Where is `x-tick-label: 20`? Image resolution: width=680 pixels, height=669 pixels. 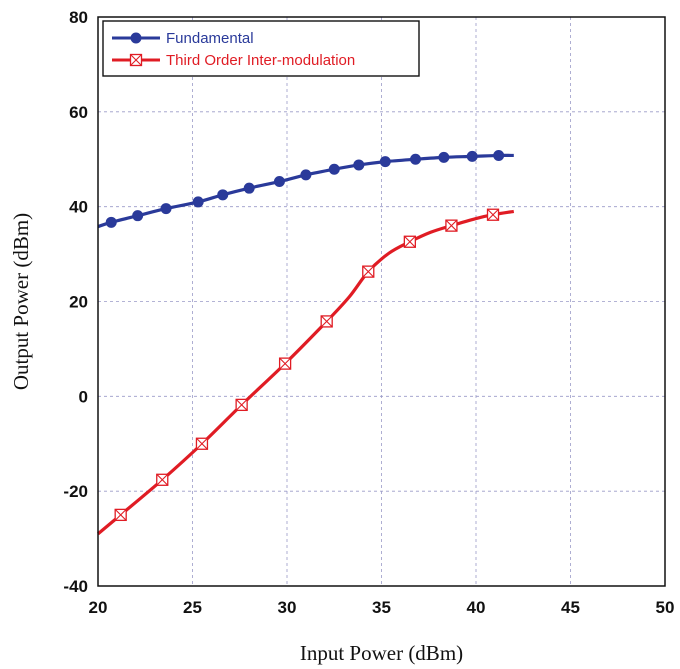
x-tick-label: 20 is located at coordinates (98, 607).